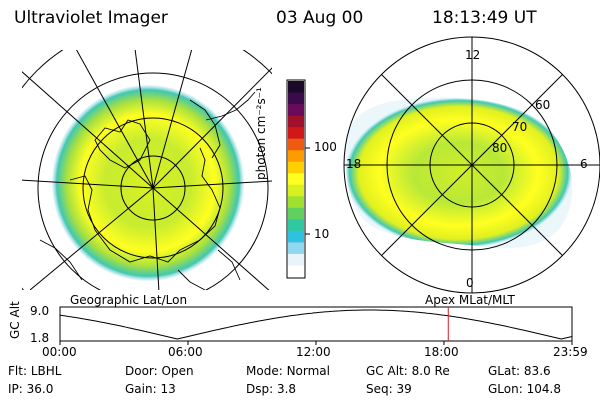  I want to click on geographic-caption: Geographic Lat/Lon, so click(129, 300).